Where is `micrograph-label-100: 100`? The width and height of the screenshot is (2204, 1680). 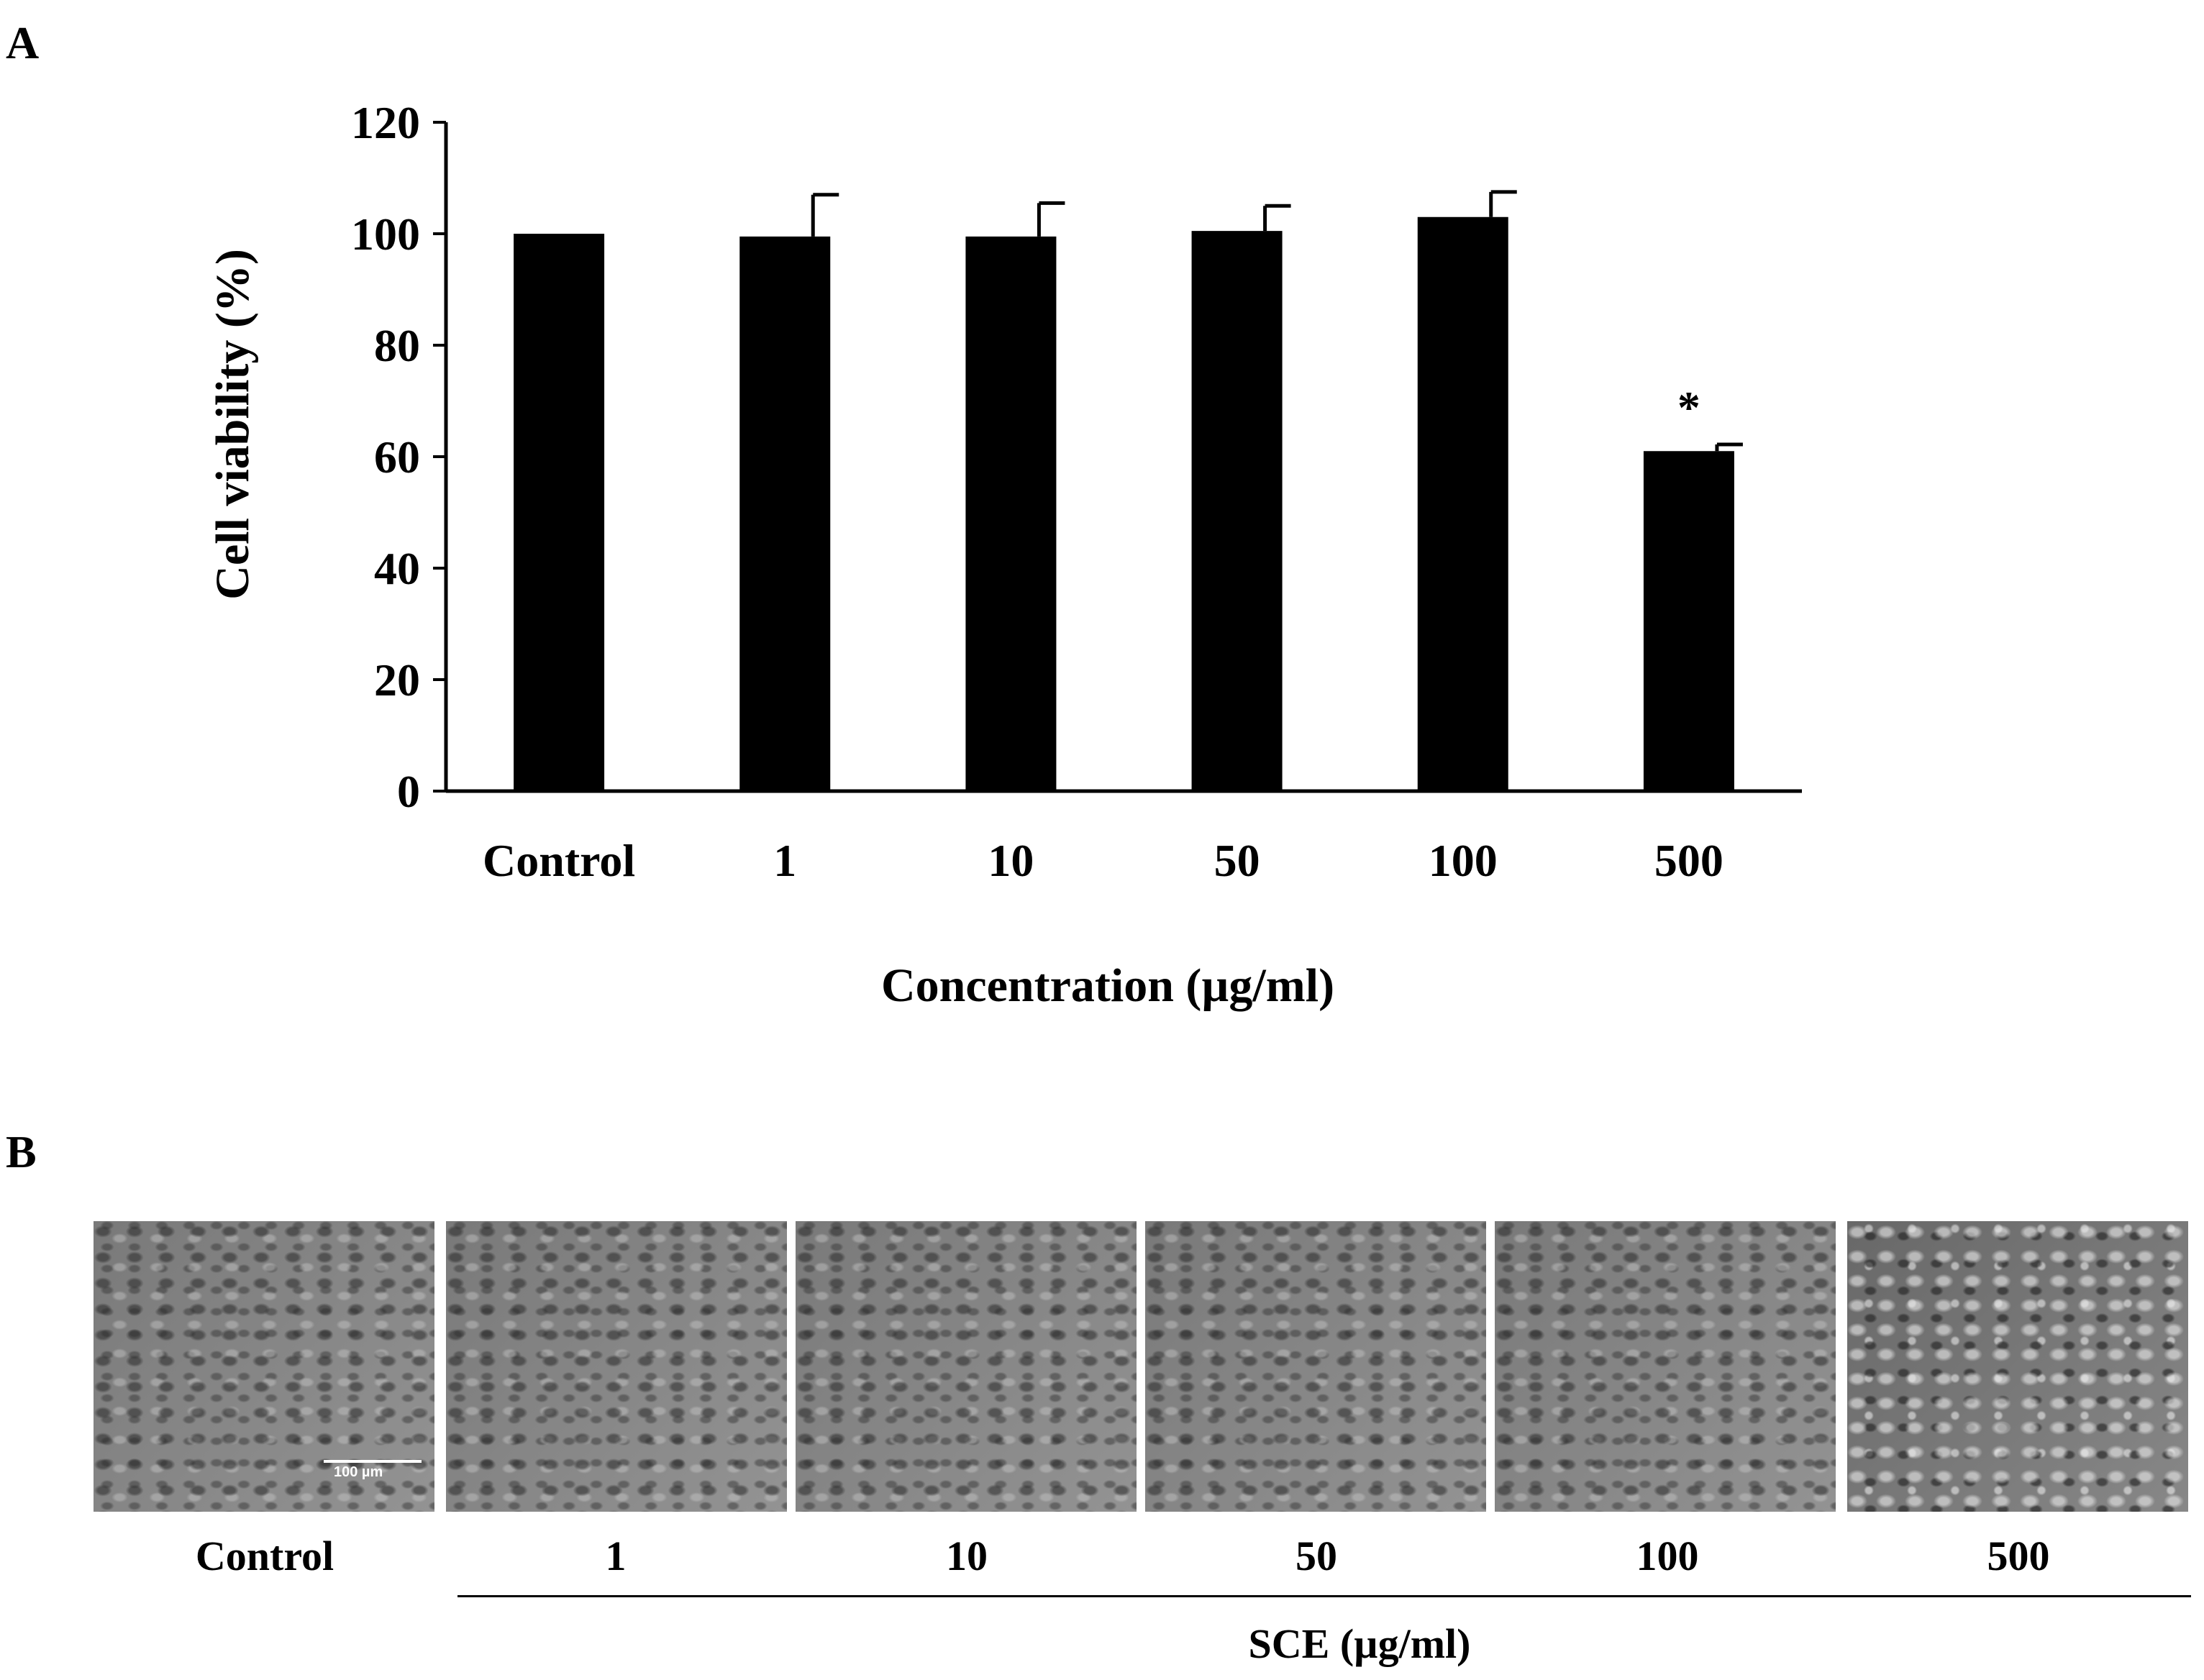 micrograph-label-100: 100 is located at coordinates (1667, 1556).